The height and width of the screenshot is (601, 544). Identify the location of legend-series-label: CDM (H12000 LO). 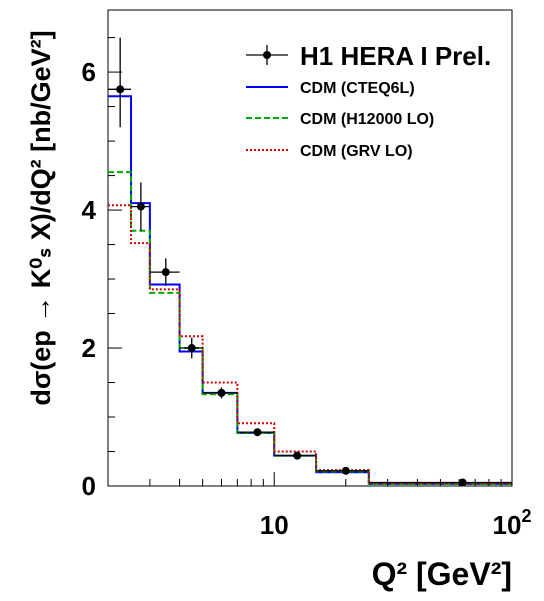
(367, 119).